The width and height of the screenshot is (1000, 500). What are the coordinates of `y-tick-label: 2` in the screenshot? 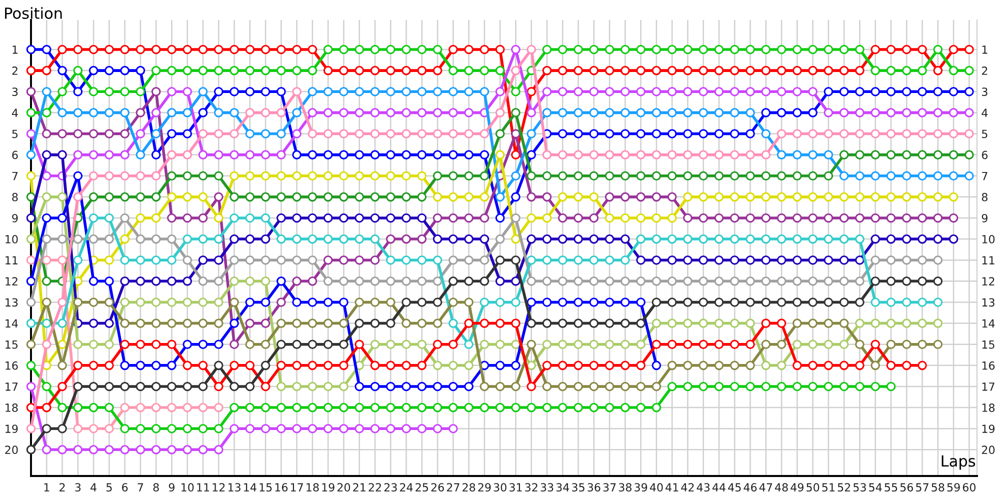 It's located at (15, 70).